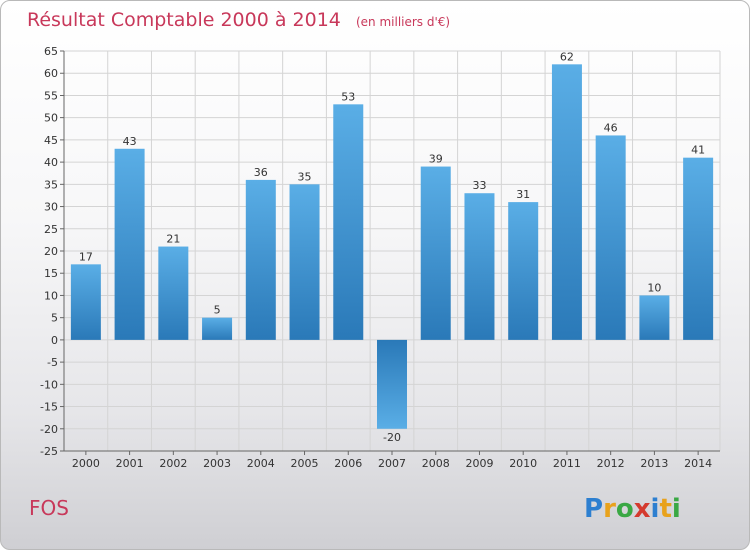 This screenshot has width=750, height=550. I want to click on y-tick-label: 5, so click(54, 318).